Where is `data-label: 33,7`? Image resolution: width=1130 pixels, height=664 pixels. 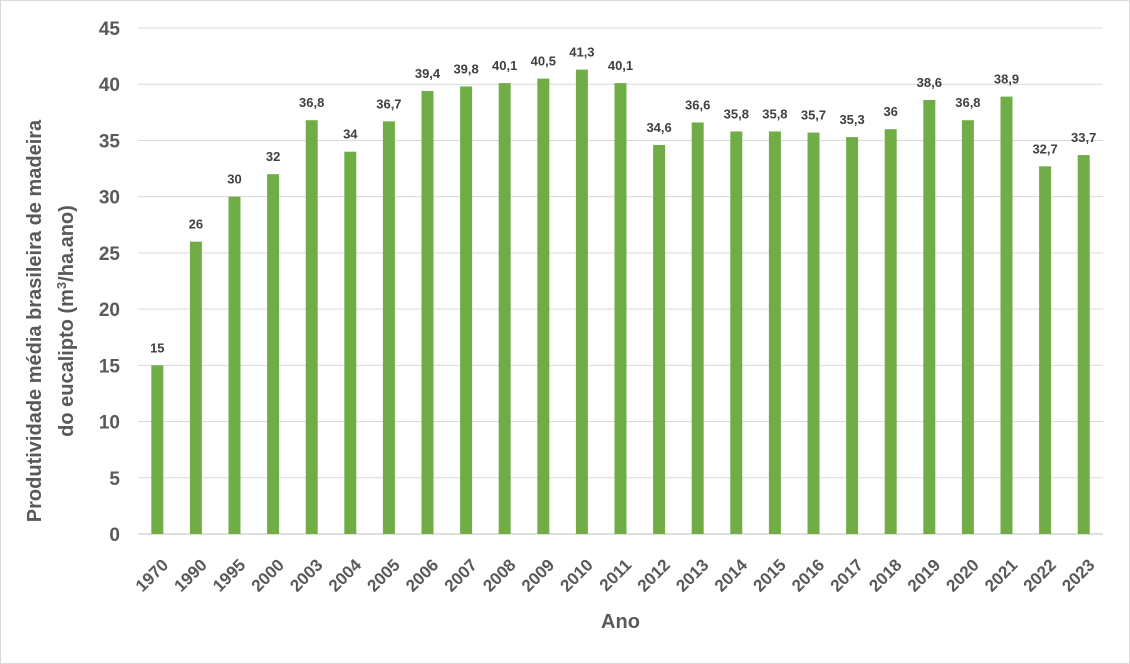 data-label: 33,7 is located at coordinates (1083, 137).